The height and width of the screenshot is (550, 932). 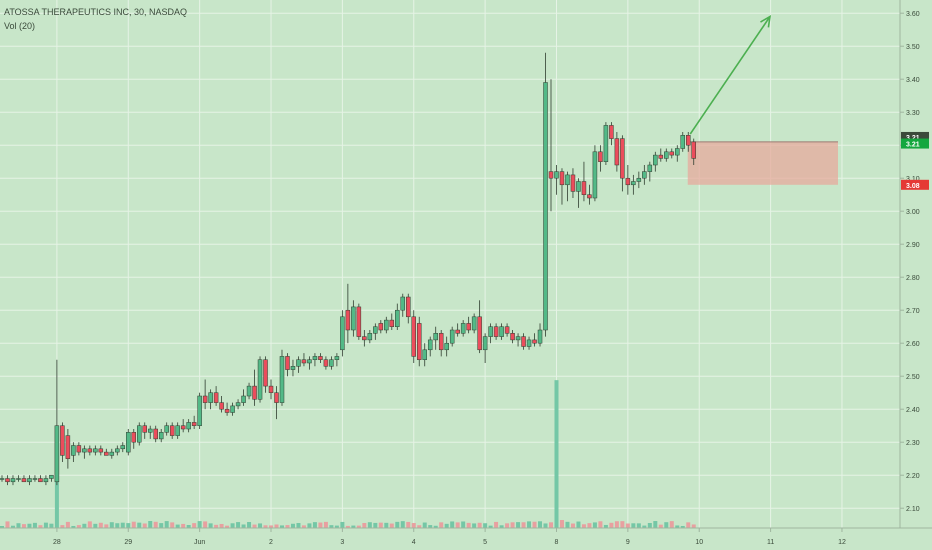 What do you see at coordinates (766, 21) in the screenshot?
I see `target-arrow-head` at bounding box center [766, 21].